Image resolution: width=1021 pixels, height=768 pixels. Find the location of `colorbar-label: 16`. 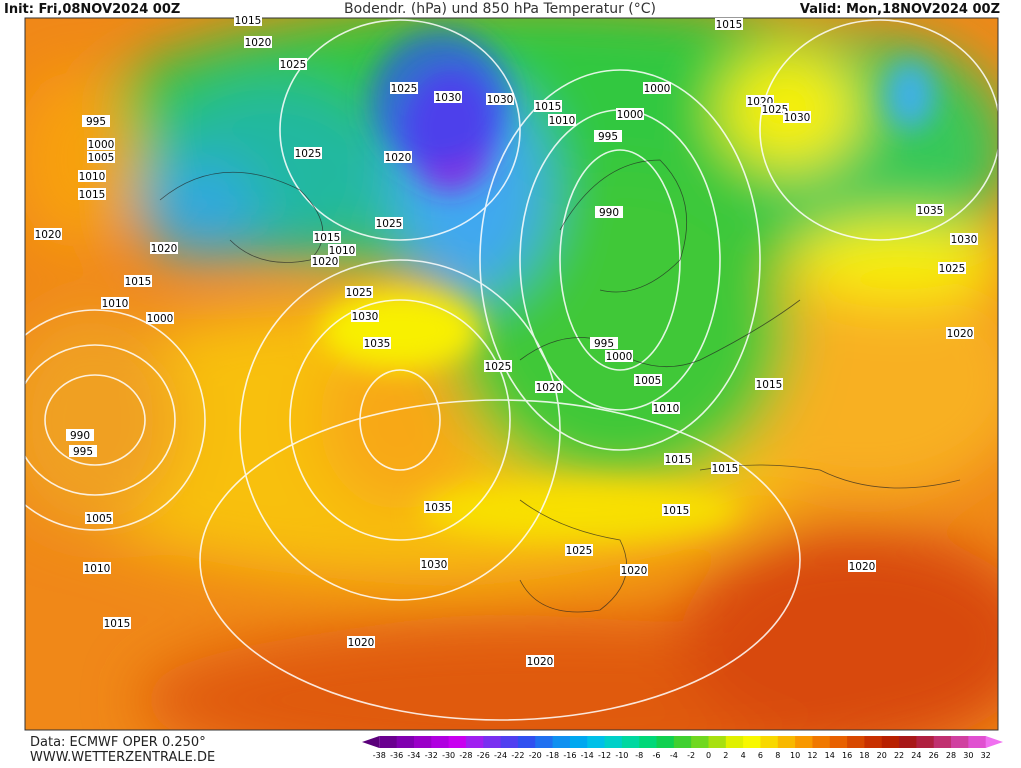

colorbar-label: 16 is located at coordinates (847, 755).